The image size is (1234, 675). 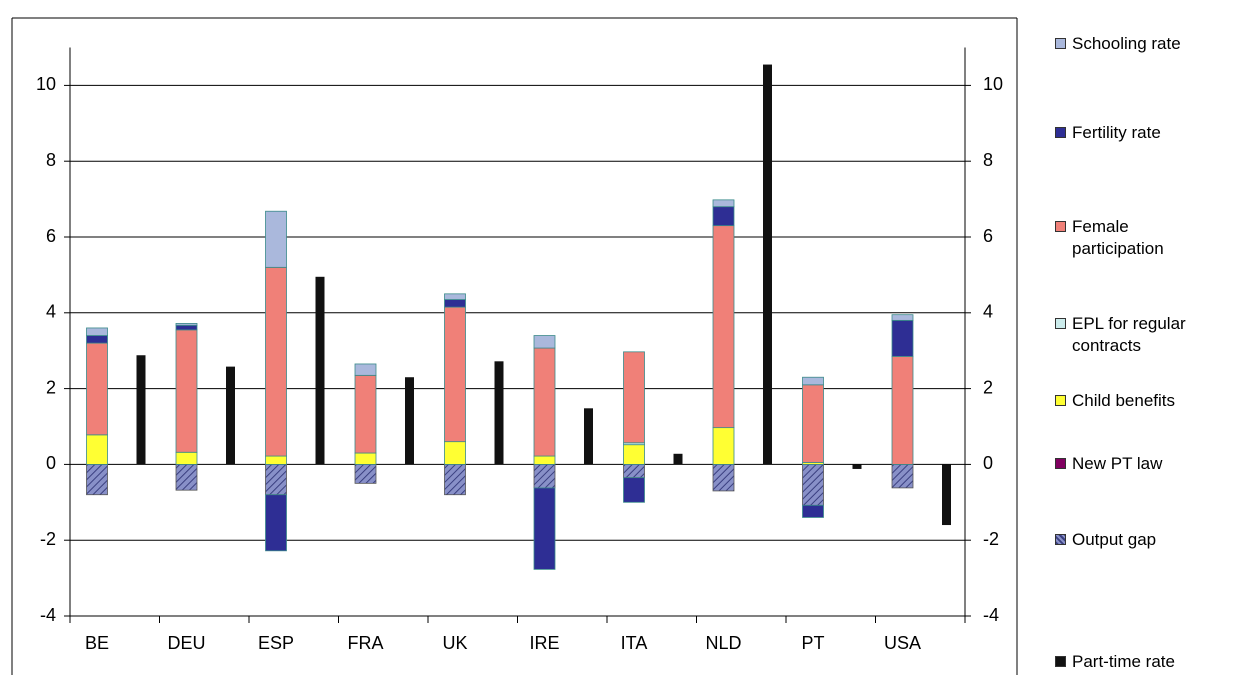 I want to click on y2-tick-label: -4, so click(x=991, y=615).